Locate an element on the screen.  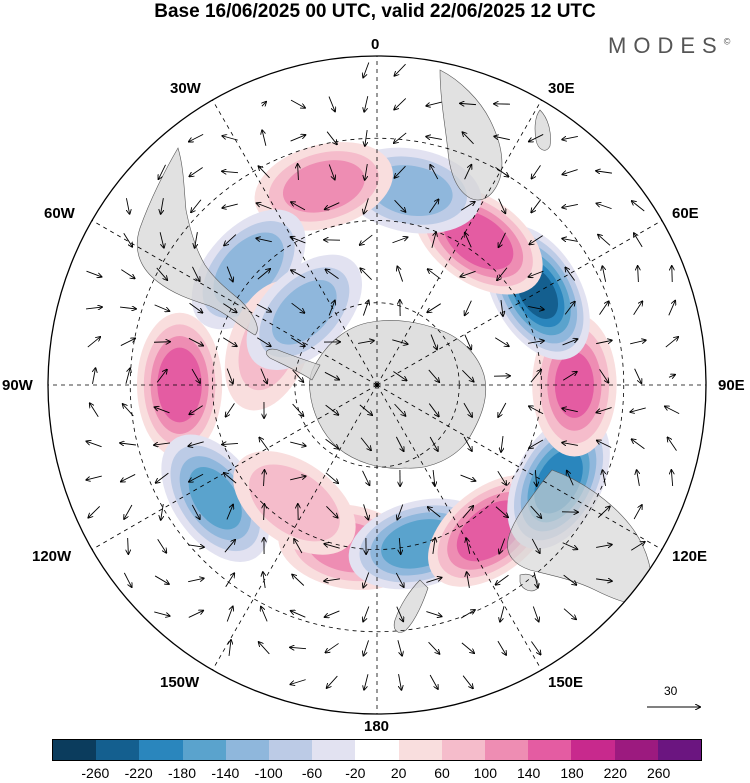
colorbar-tick-label: -20 is located at coordinates (355, 773).